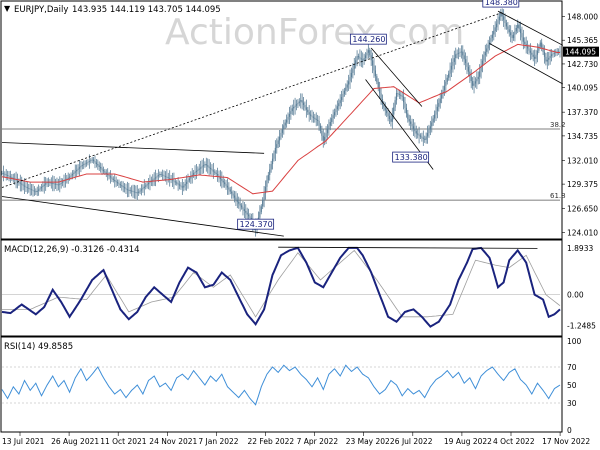 Image resolution: width=600 pixels, height=450 pixels. What do you see at coordinates (575, 295) in the screenshot?
I see `macd-tick-label: 0.00` at bounding box center [575, 295].